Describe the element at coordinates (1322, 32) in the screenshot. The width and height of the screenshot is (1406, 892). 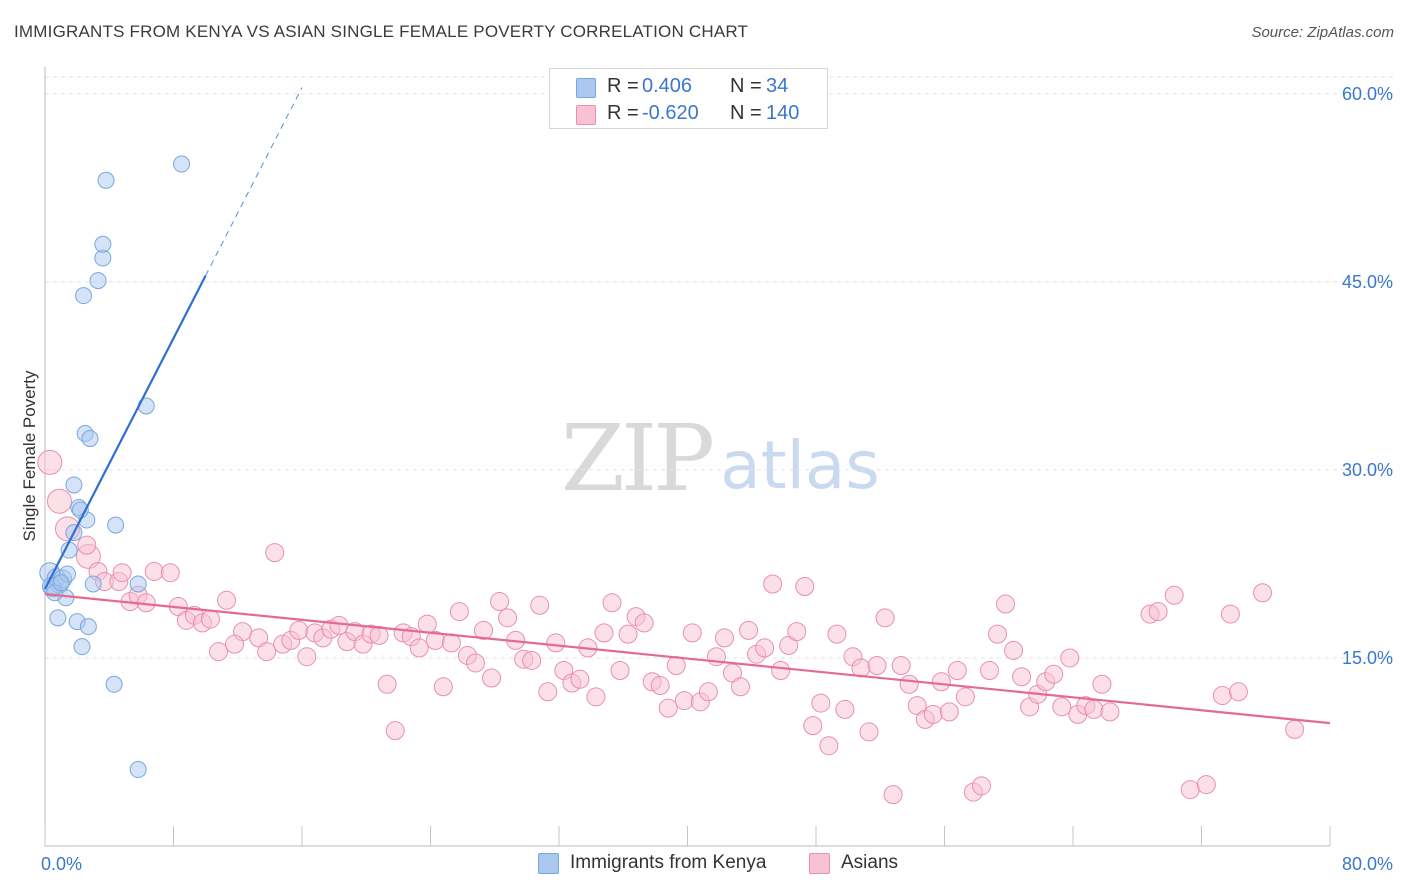
I see `source-credit: Source: ZipAtlas.com` at that location.